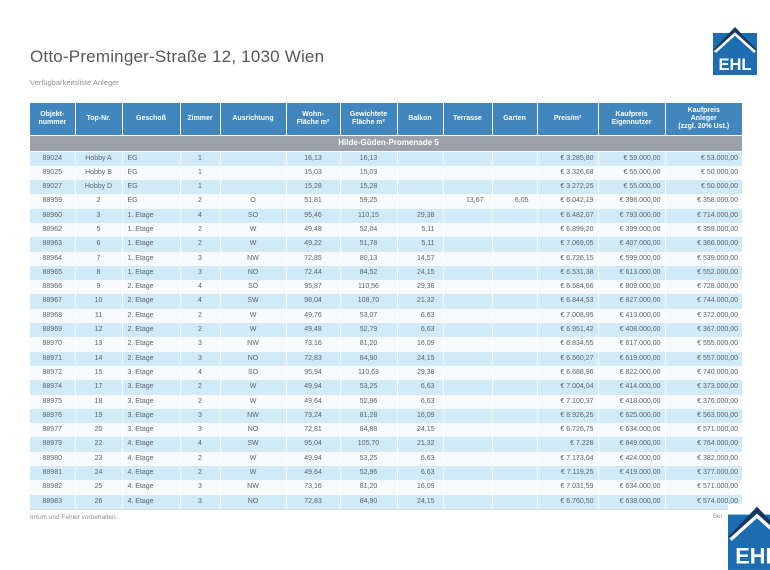 This screenshot has width=770, height=570. What do you see at coordinates (312, 173) in the screenshot?
I see `cell: 15,03` at bounding box center [312, 173].